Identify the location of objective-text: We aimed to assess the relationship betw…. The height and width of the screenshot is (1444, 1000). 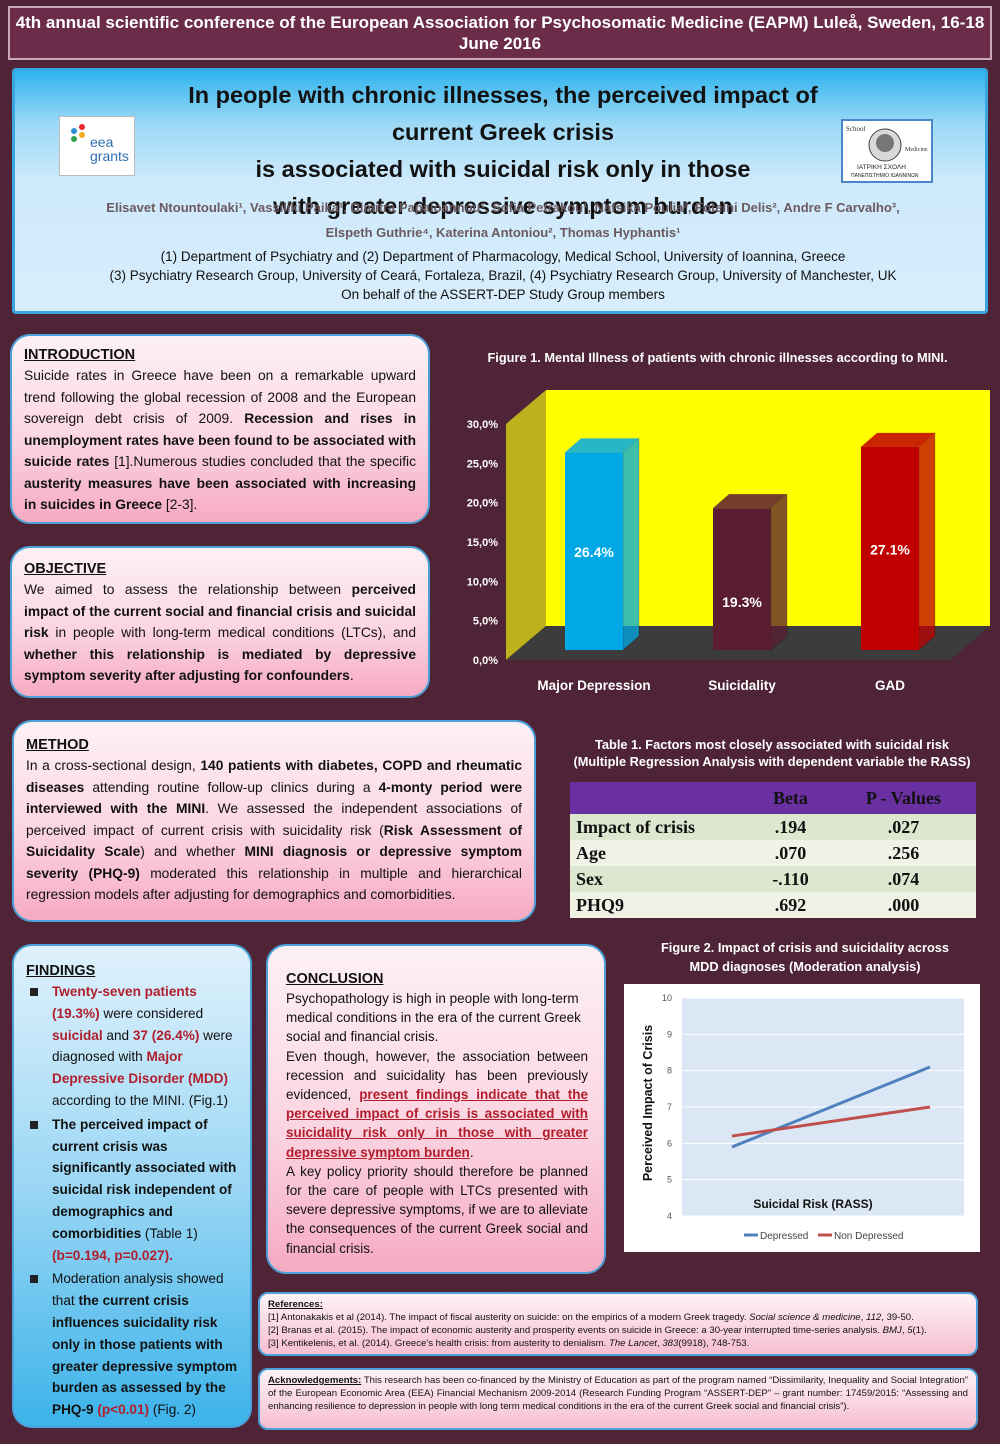
(220, 632).